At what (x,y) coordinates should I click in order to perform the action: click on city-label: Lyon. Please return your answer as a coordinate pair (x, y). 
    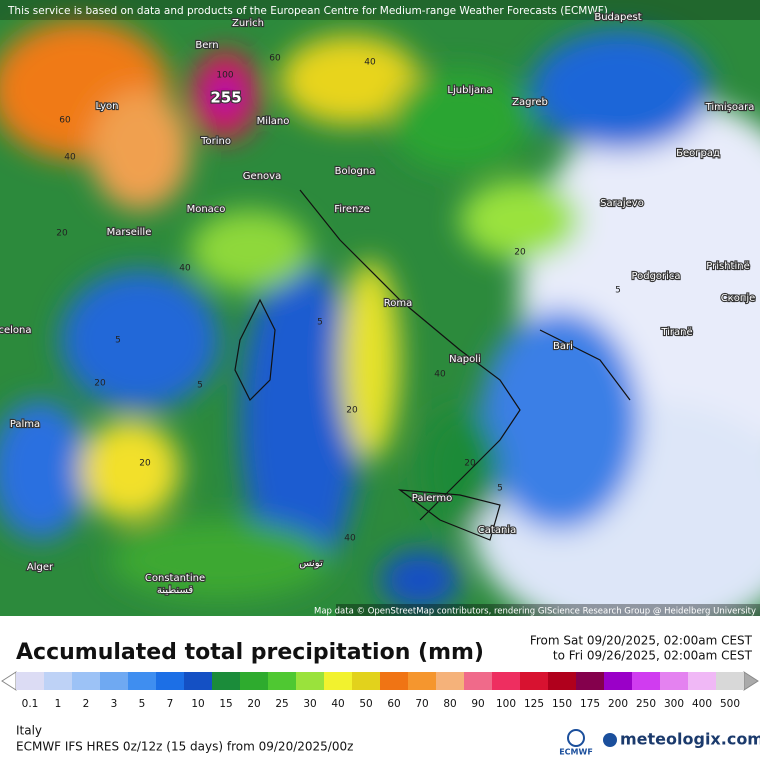
    Looking at the image, I should click on (106, 106).